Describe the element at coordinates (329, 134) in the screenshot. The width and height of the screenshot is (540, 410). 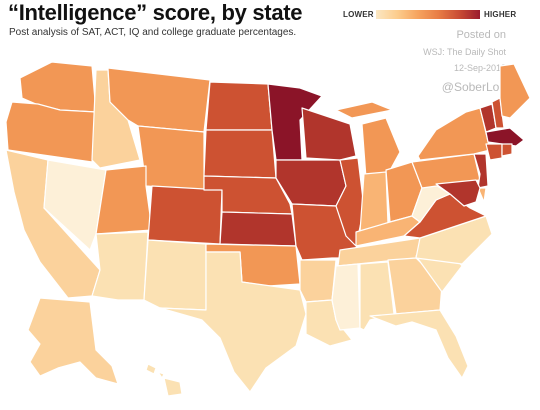
I see `state-wi` at that location.